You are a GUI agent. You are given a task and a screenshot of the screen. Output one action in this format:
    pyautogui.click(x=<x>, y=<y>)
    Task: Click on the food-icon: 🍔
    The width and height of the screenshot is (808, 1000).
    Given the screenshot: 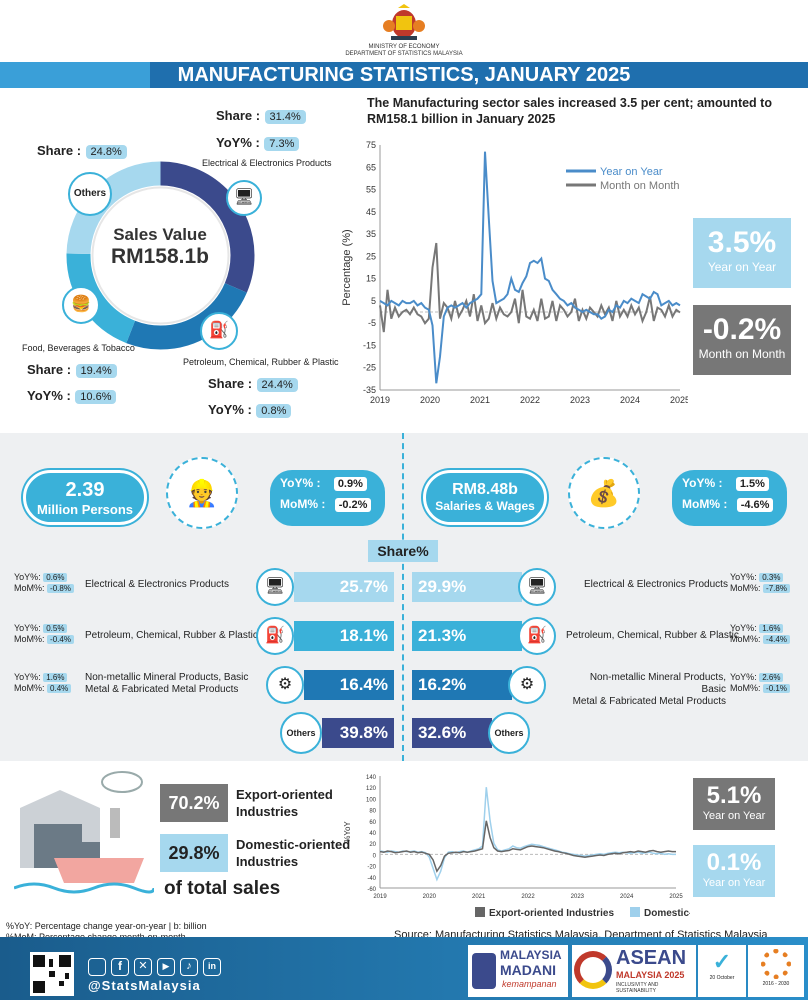 What is the action you would take?
    pyautogui.click(x=81, y=305)
    